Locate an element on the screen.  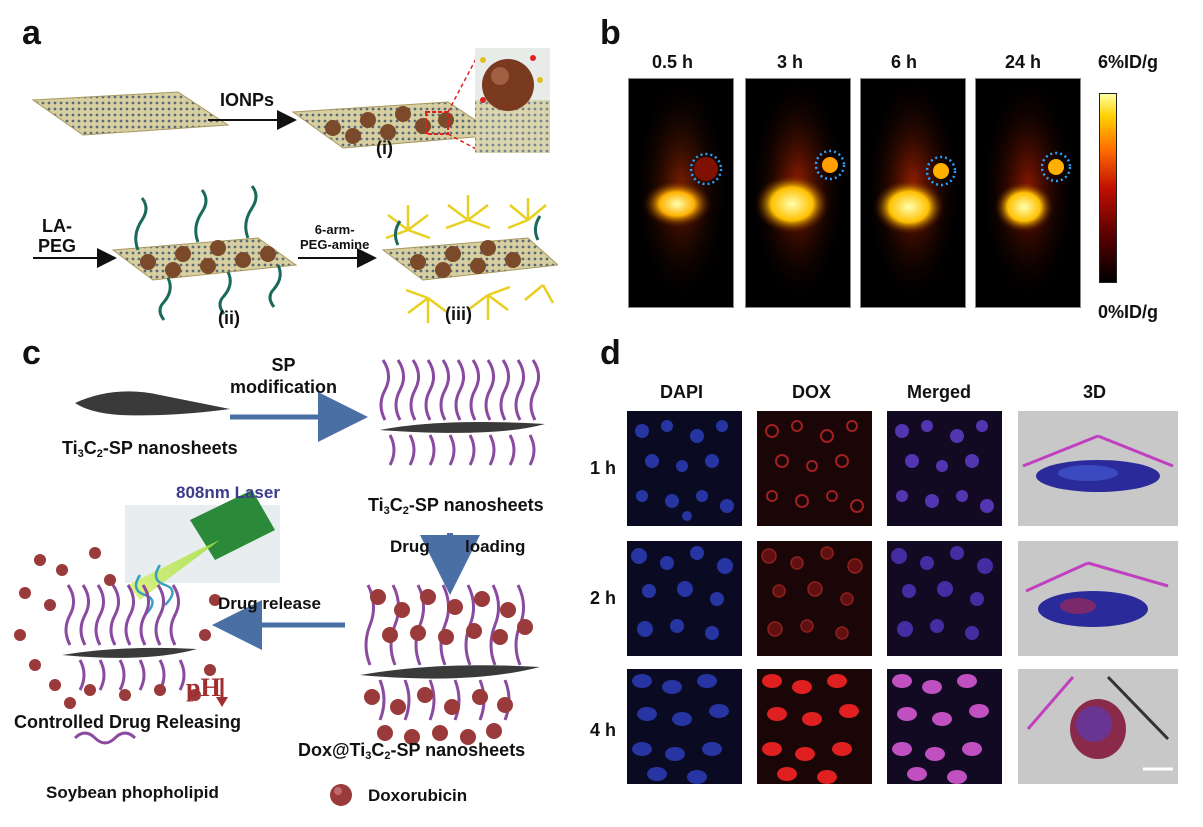
row-label-2h: 2 h is located at coordinates (603, 598).